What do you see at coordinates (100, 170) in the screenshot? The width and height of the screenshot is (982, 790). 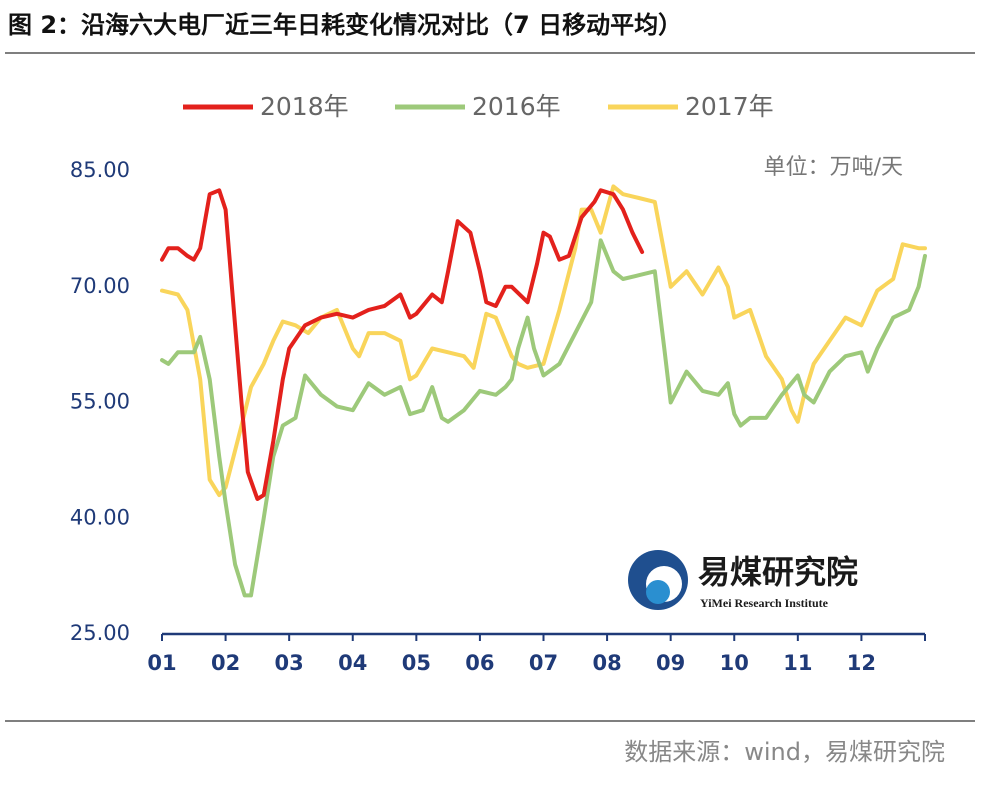 I see `y-tick-label: 85.00` at bounding box center [100, 170].